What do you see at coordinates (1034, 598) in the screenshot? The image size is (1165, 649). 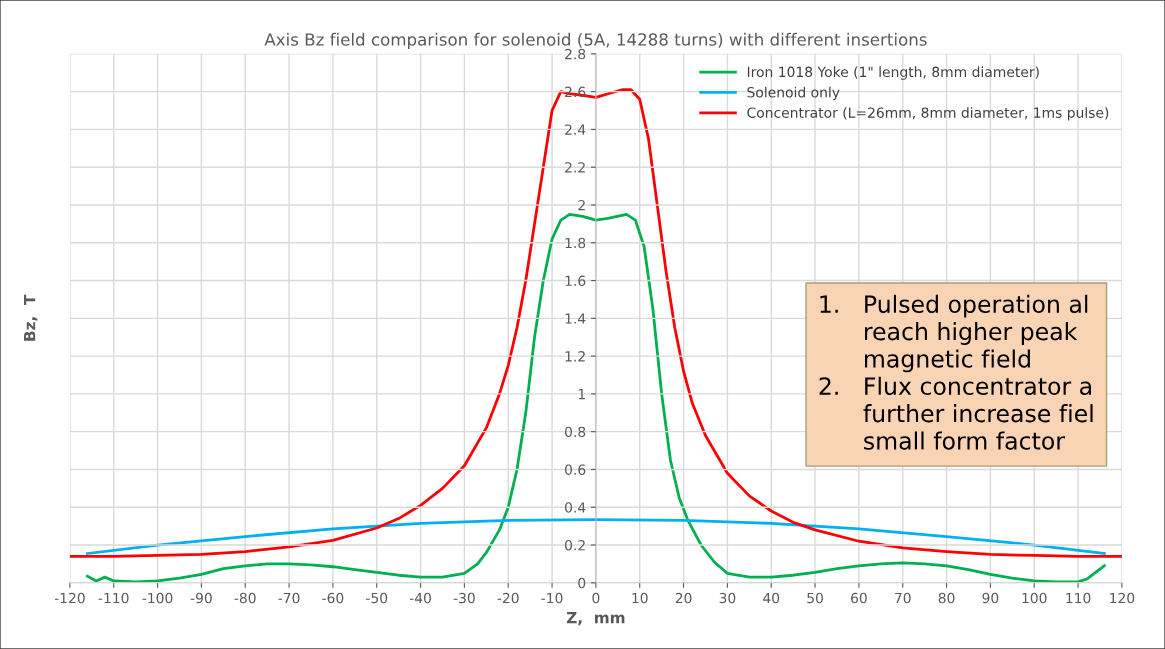 I see `x-tick-label: 100` at bounding box center [1034, 598].